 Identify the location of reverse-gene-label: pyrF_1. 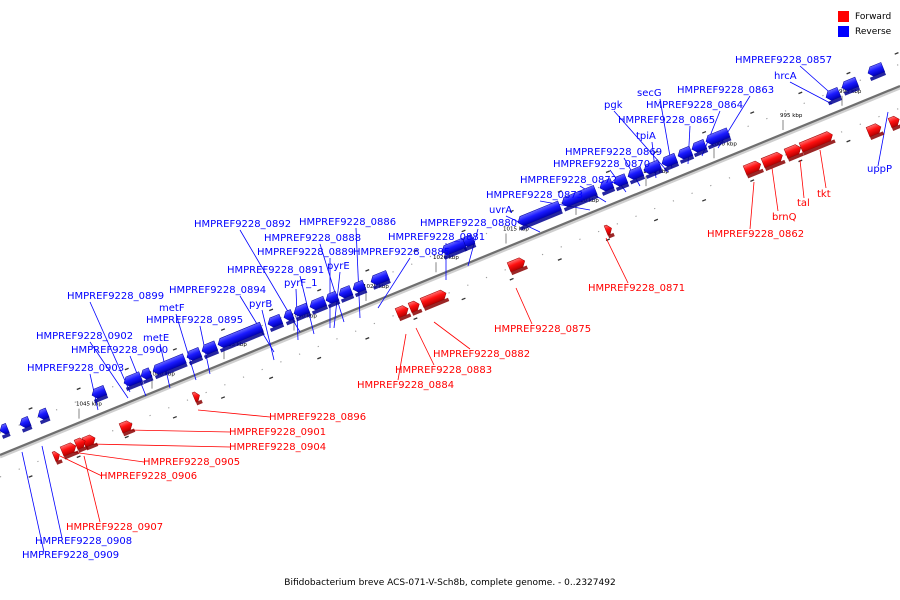
(301, 283).